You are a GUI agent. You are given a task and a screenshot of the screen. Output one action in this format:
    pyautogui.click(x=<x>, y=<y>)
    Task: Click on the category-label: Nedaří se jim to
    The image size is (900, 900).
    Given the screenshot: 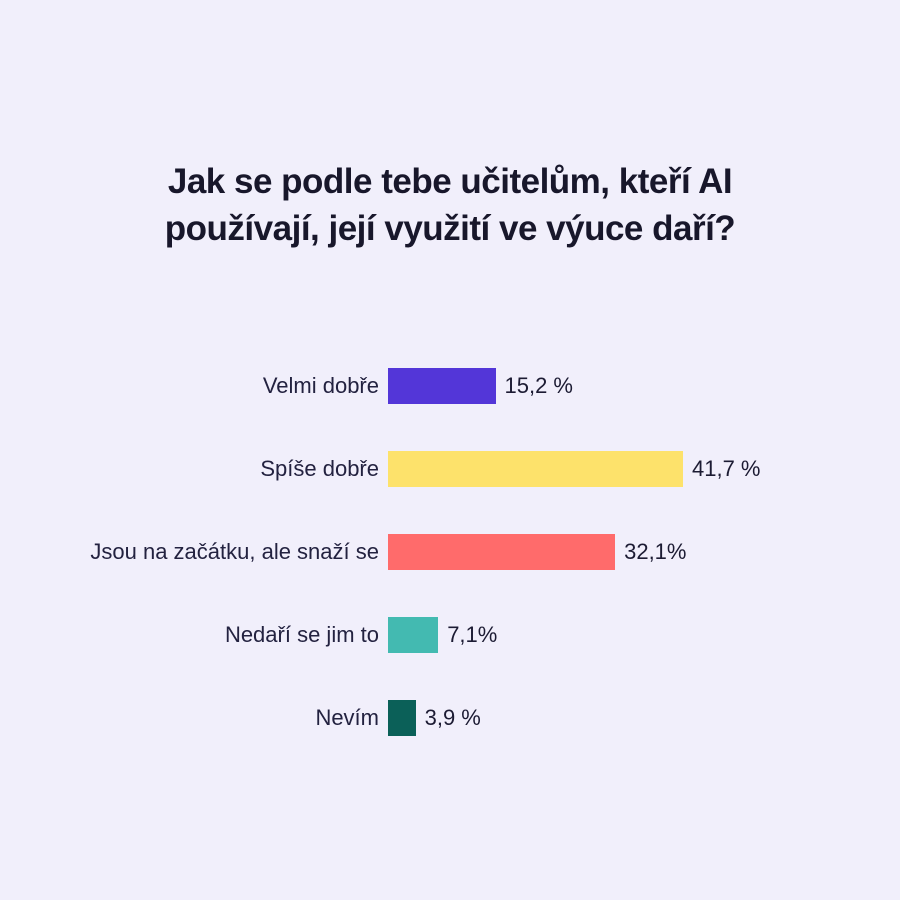 What is the action you would take?
    pyautogui.click(x=301, y=634)
    